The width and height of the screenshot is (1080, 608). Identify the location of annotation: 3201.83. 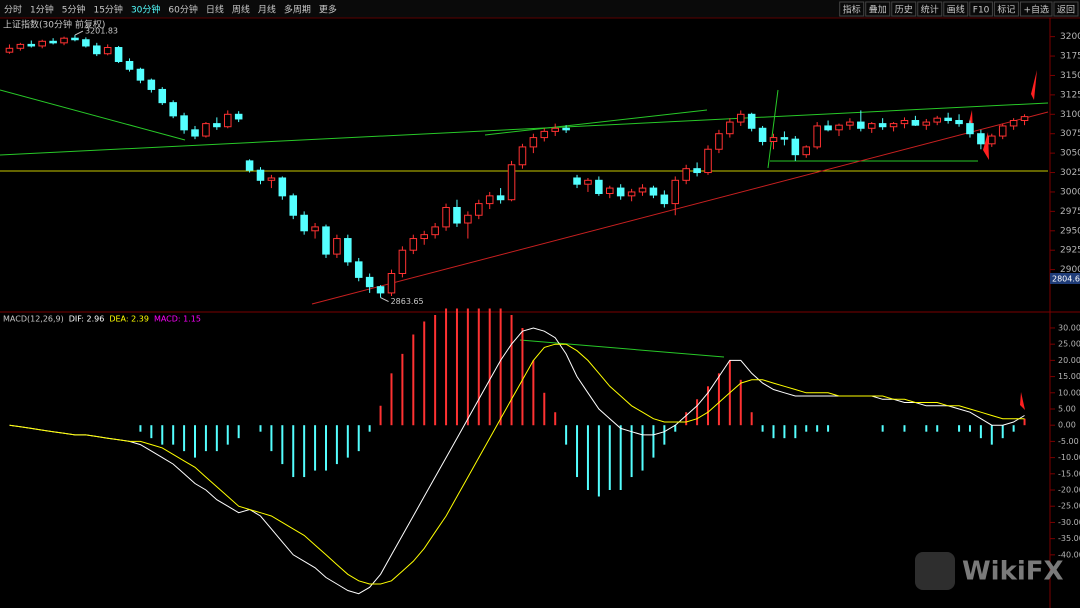
(101, 31).